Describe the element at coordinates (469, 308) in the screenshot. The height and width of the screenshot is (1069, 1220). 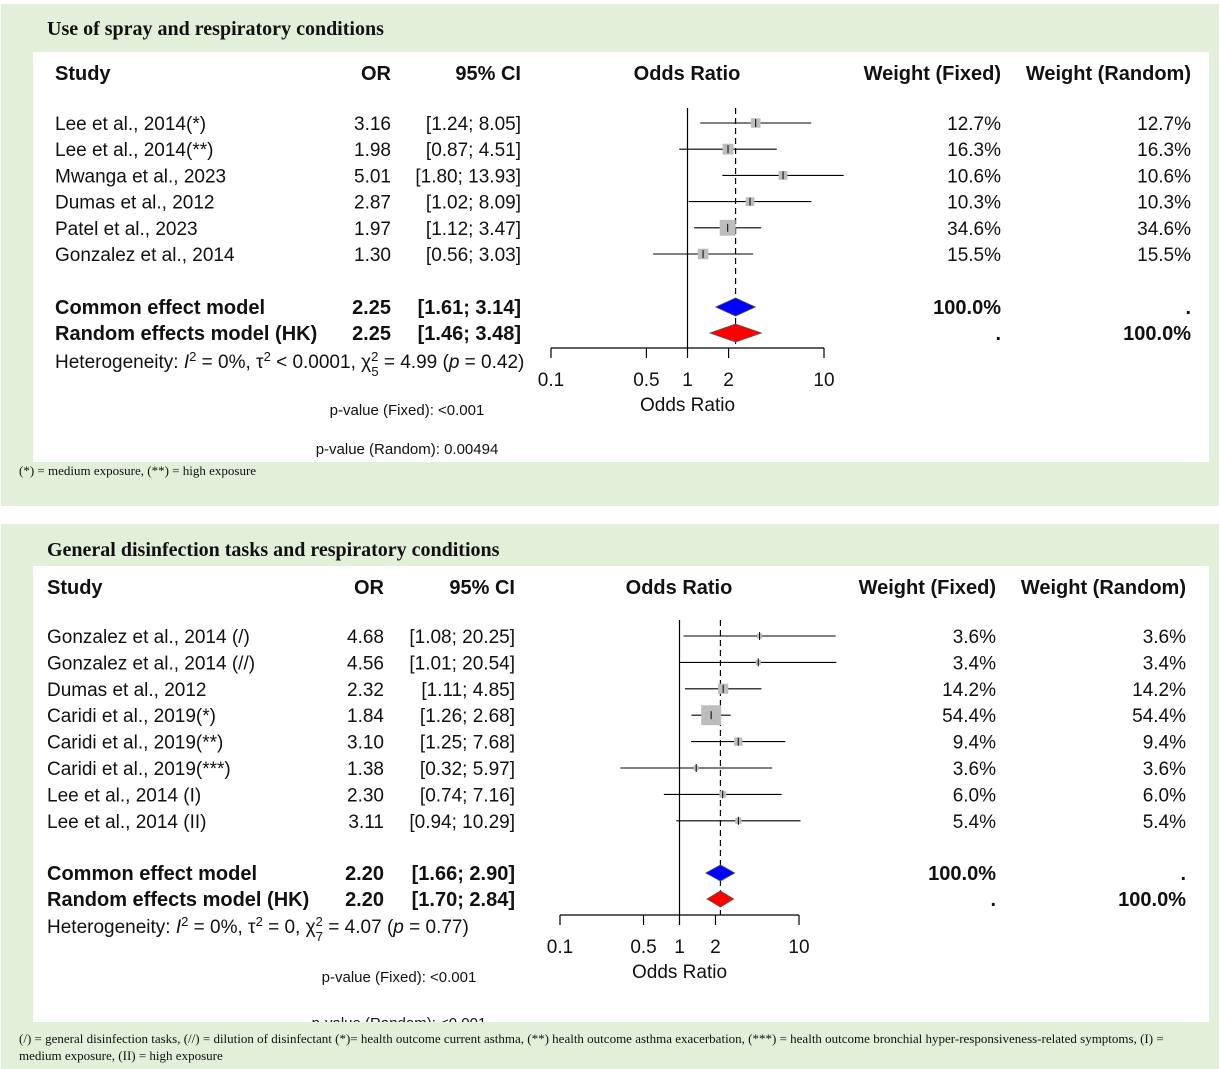
I see `common-model-ci-value: [1.61; 3.14]` at that location.